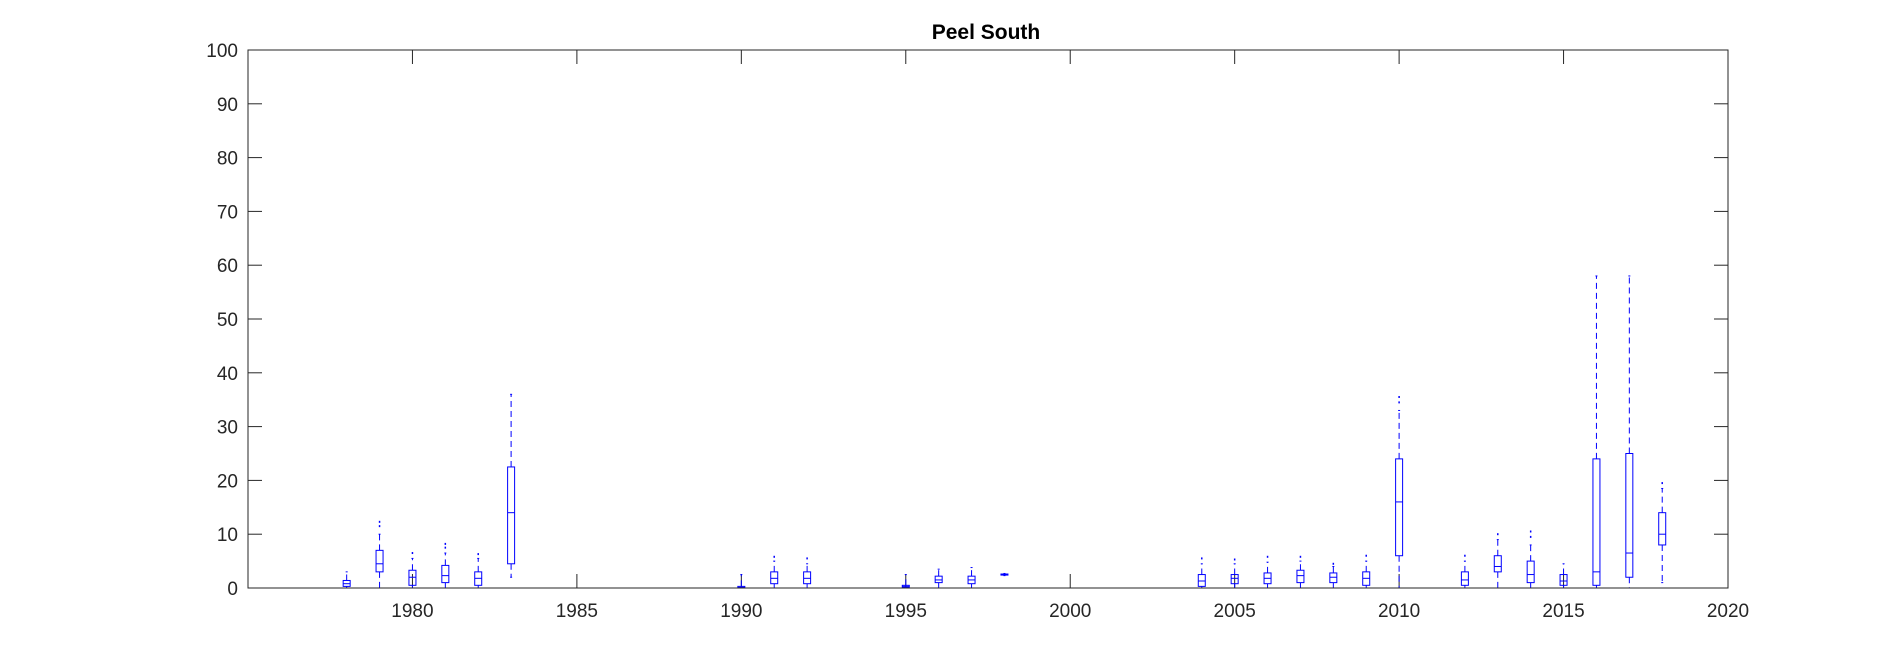  I want to click on x-tick-label: 1985, so click(577, 611).